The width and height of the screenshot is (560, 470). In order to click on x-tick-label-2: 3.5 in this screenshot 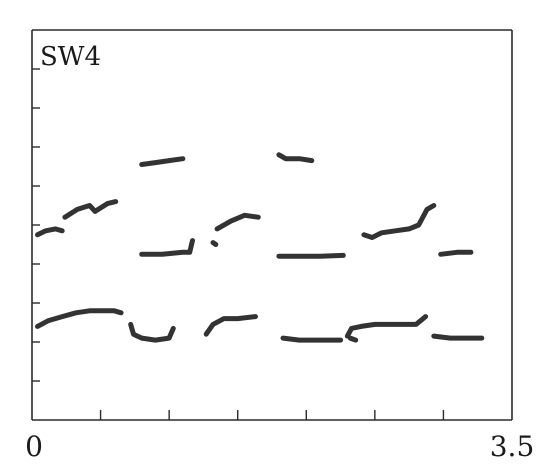, I will do `click(512, 446)`.